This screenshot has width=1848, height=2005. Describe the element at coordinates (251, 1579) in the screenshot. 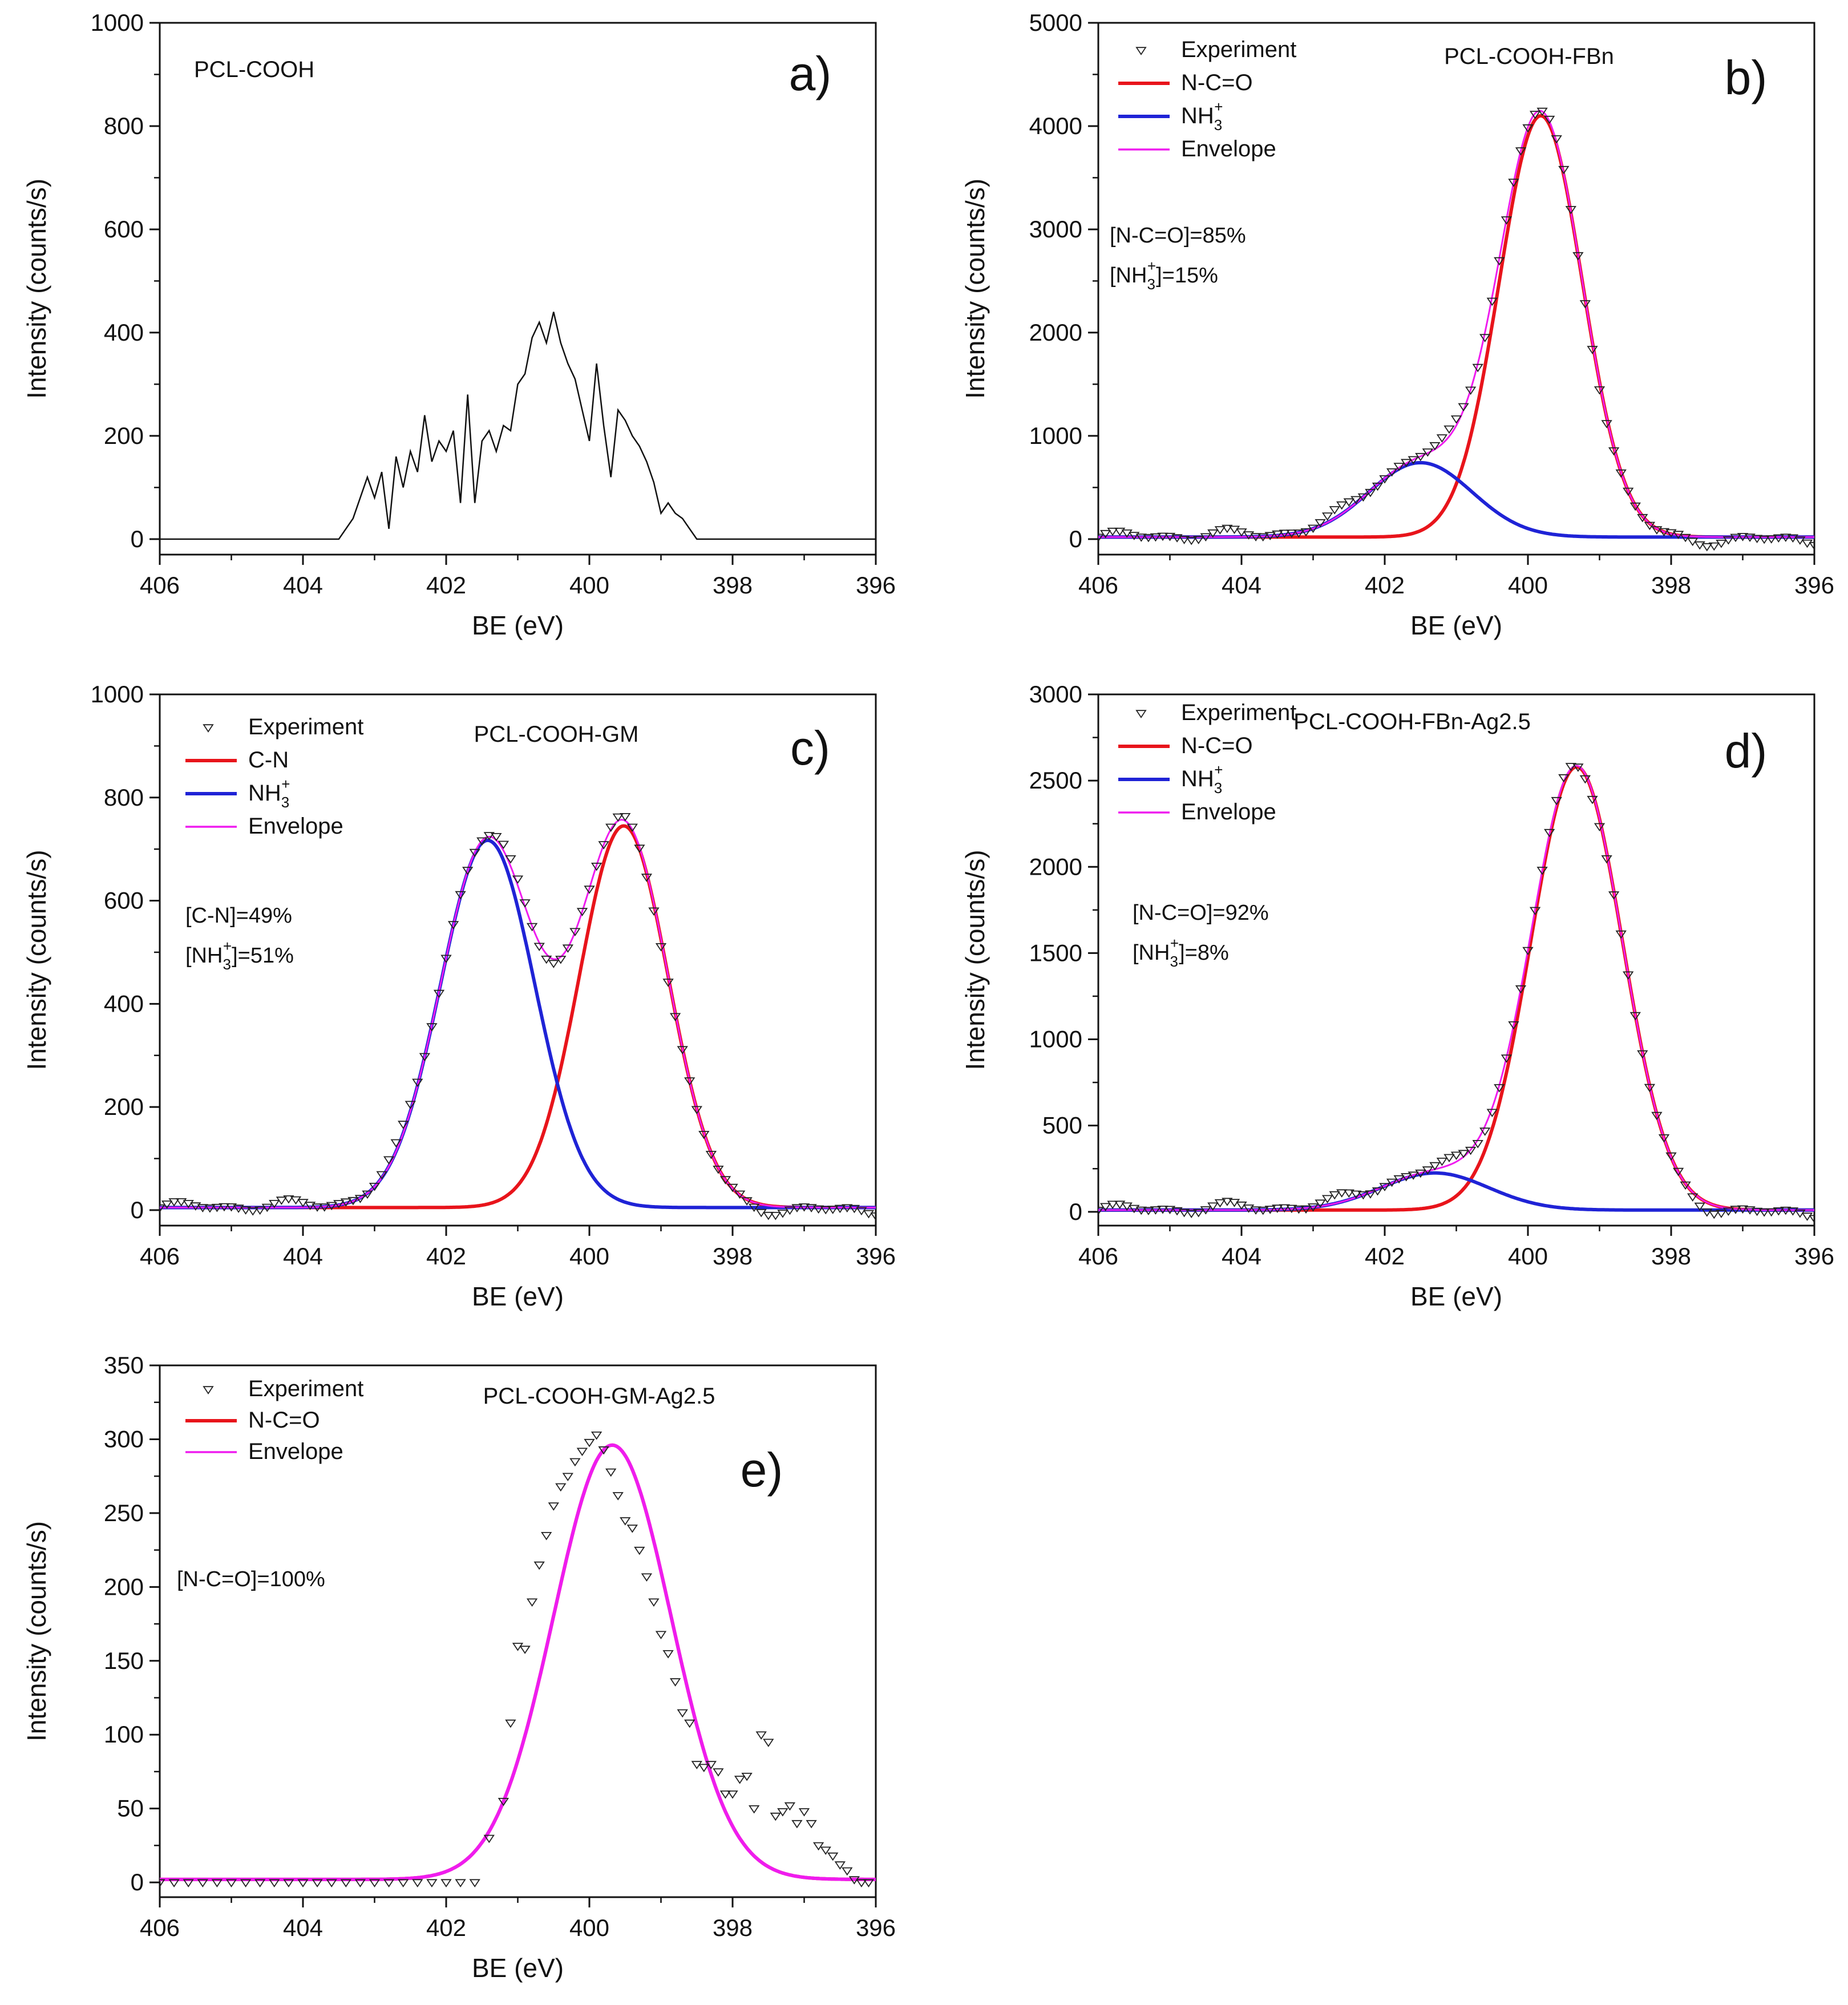

I see `composition-annotation-e-0: [N-C=O]=100%` at that location.